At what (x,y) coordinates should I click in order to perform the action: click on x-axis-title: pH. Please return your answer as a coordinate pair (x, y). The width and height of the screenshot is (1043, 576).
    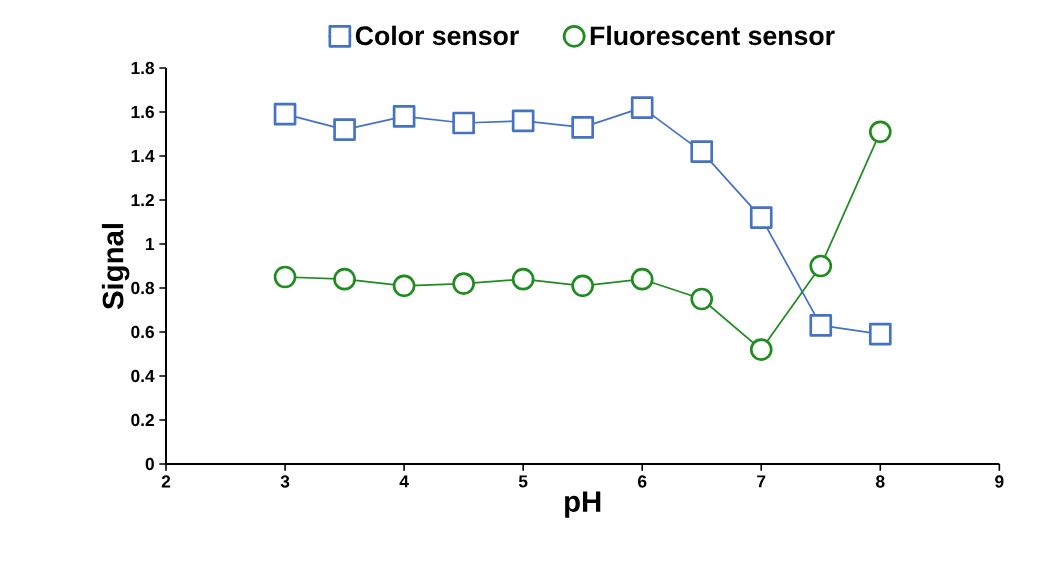
    Looking at the image, I should click on (583, 504).